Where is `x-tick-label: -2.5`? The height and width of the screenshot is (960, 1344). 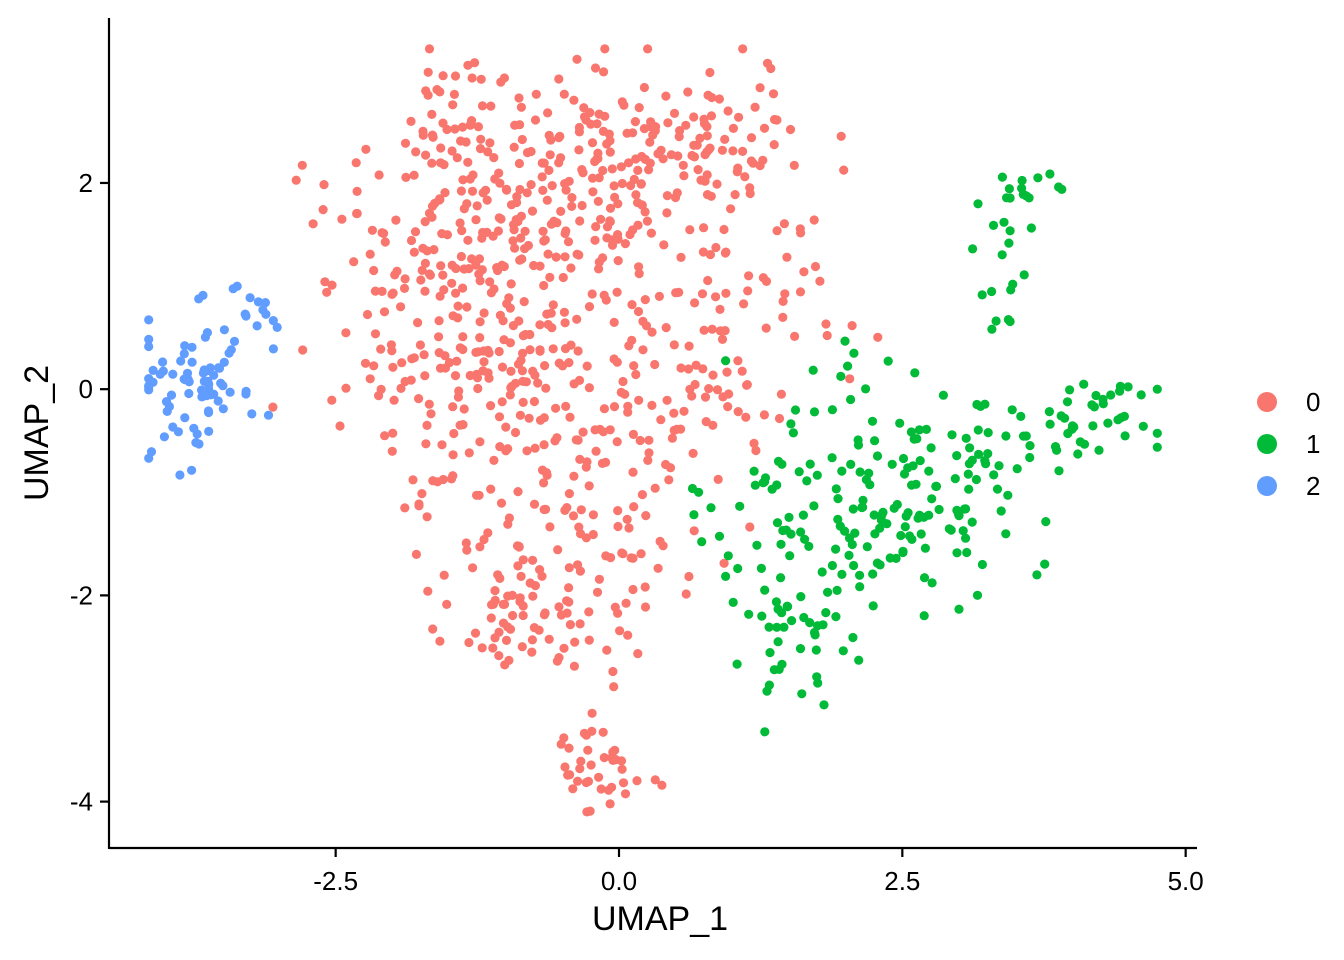
x-tick-label: -2.5 is located at coordinates (335, 881).